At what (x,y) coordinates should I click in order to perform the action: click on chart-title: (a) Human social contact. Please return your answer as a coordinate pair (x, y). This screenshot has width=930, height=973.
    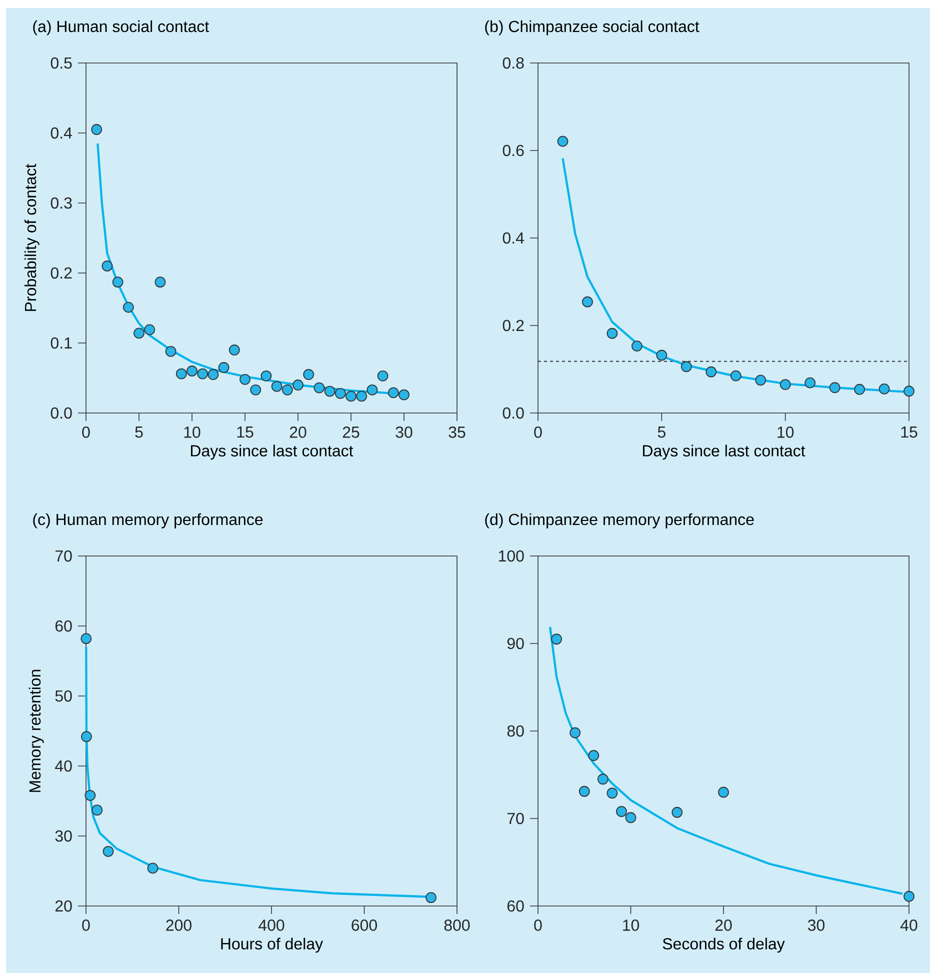
    Looking at the image, I should click on (121, 28).